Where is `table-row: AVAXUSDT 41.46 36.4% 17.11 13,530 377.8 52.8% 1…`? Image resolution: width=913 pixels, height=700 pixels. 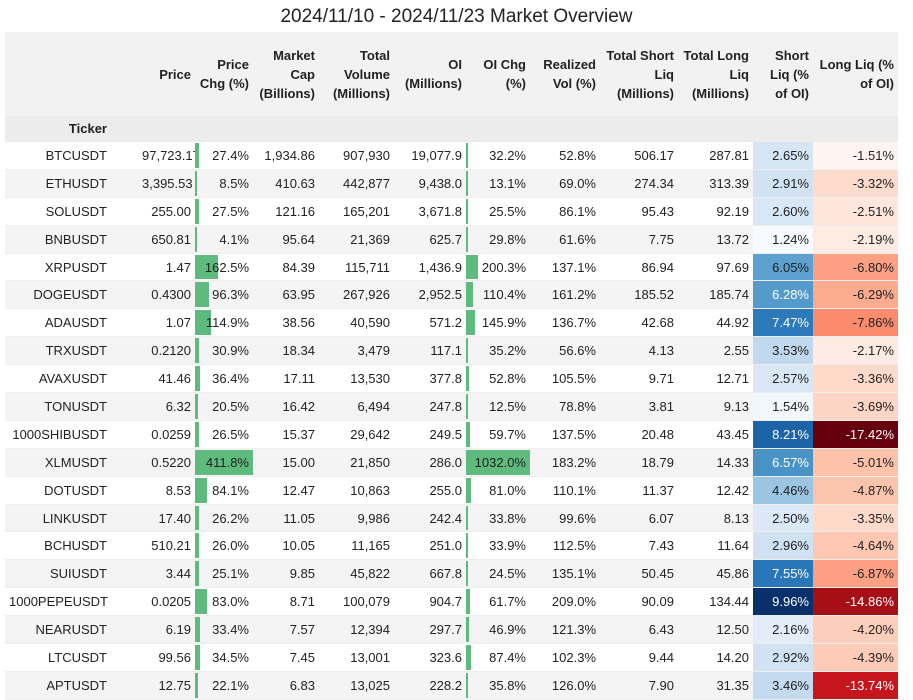
table-row: AVAXUSDT 41.46 36.4% 17.11 13,530 377.8 52.8% 1… is located at coordinates (451, 379).